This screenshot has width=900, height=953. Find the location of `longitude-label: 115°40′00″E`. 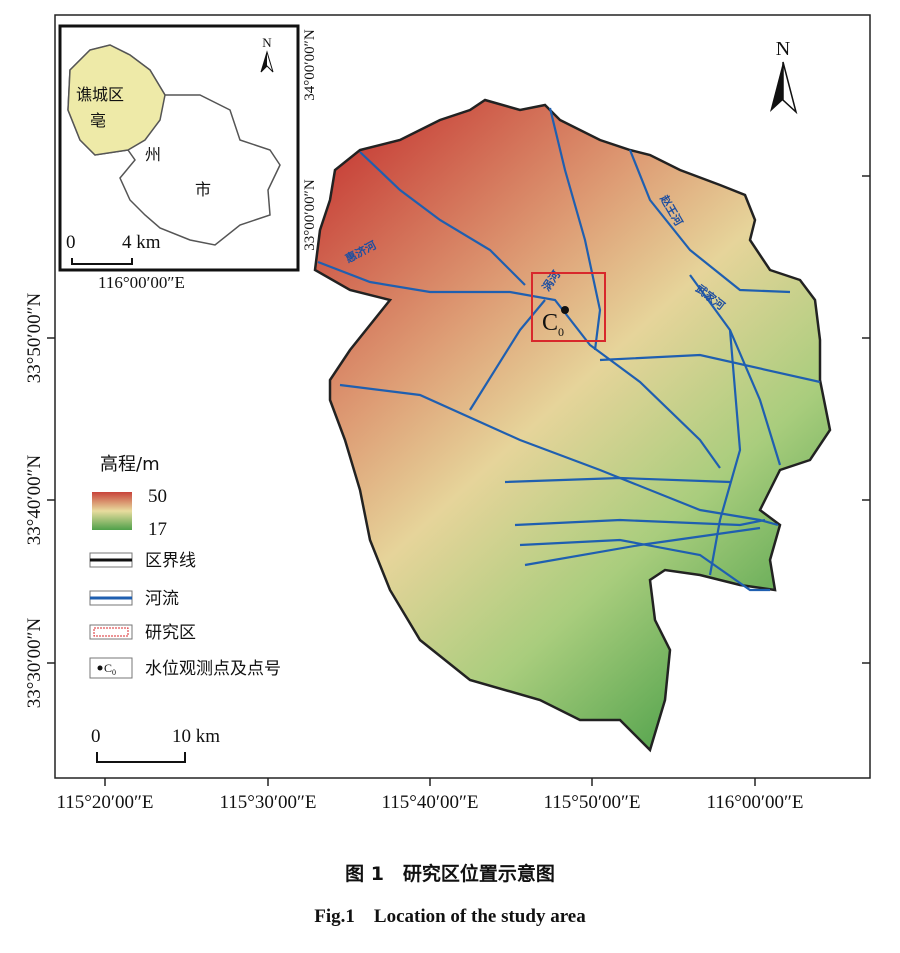

longitude-label: 115°40′00″E is located at coordinates (429, 802).